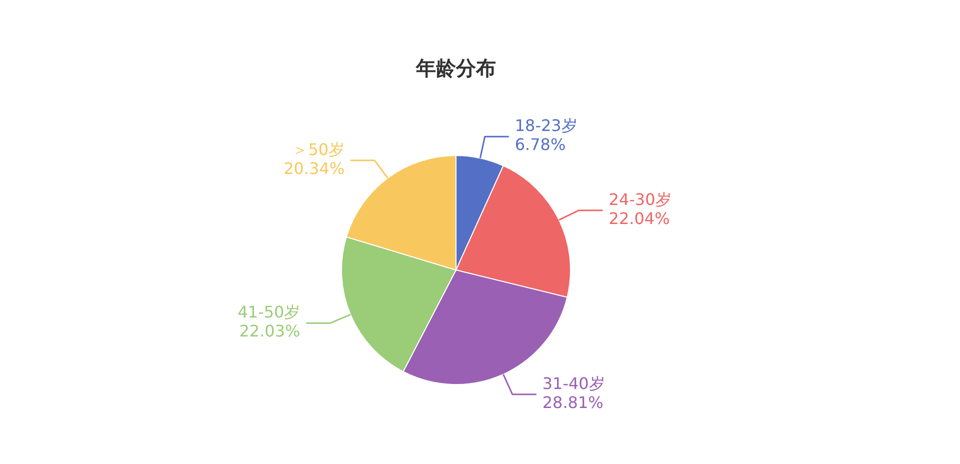  What do you see at coordinates (318, 150) in the screenshot?
I see `slice-label: ＞50岁` at bounding box center [318, 150].